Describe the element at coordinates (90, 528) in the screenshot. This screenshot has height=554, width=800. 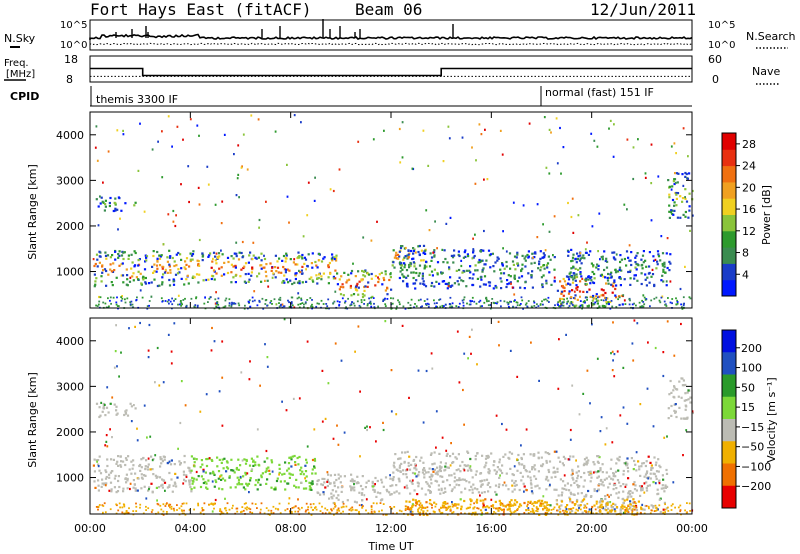
I see `x-tick-label: 00:00` at that location.